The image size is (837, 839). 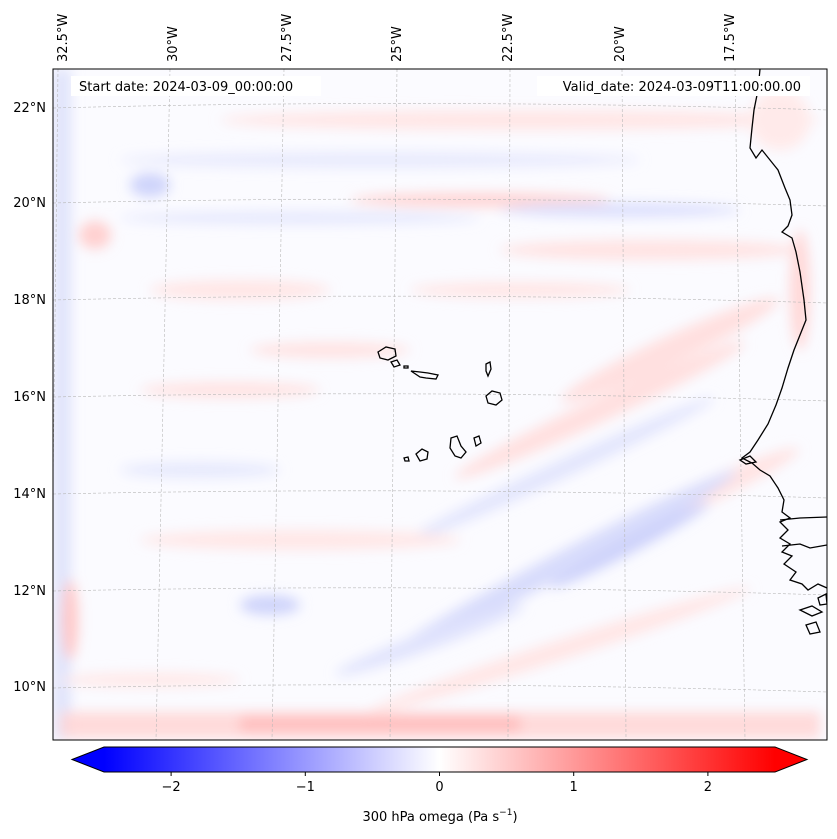 I want to click on colorbar-label: 300 hPa omega (Pa s−1), so click(x=439, y=816).